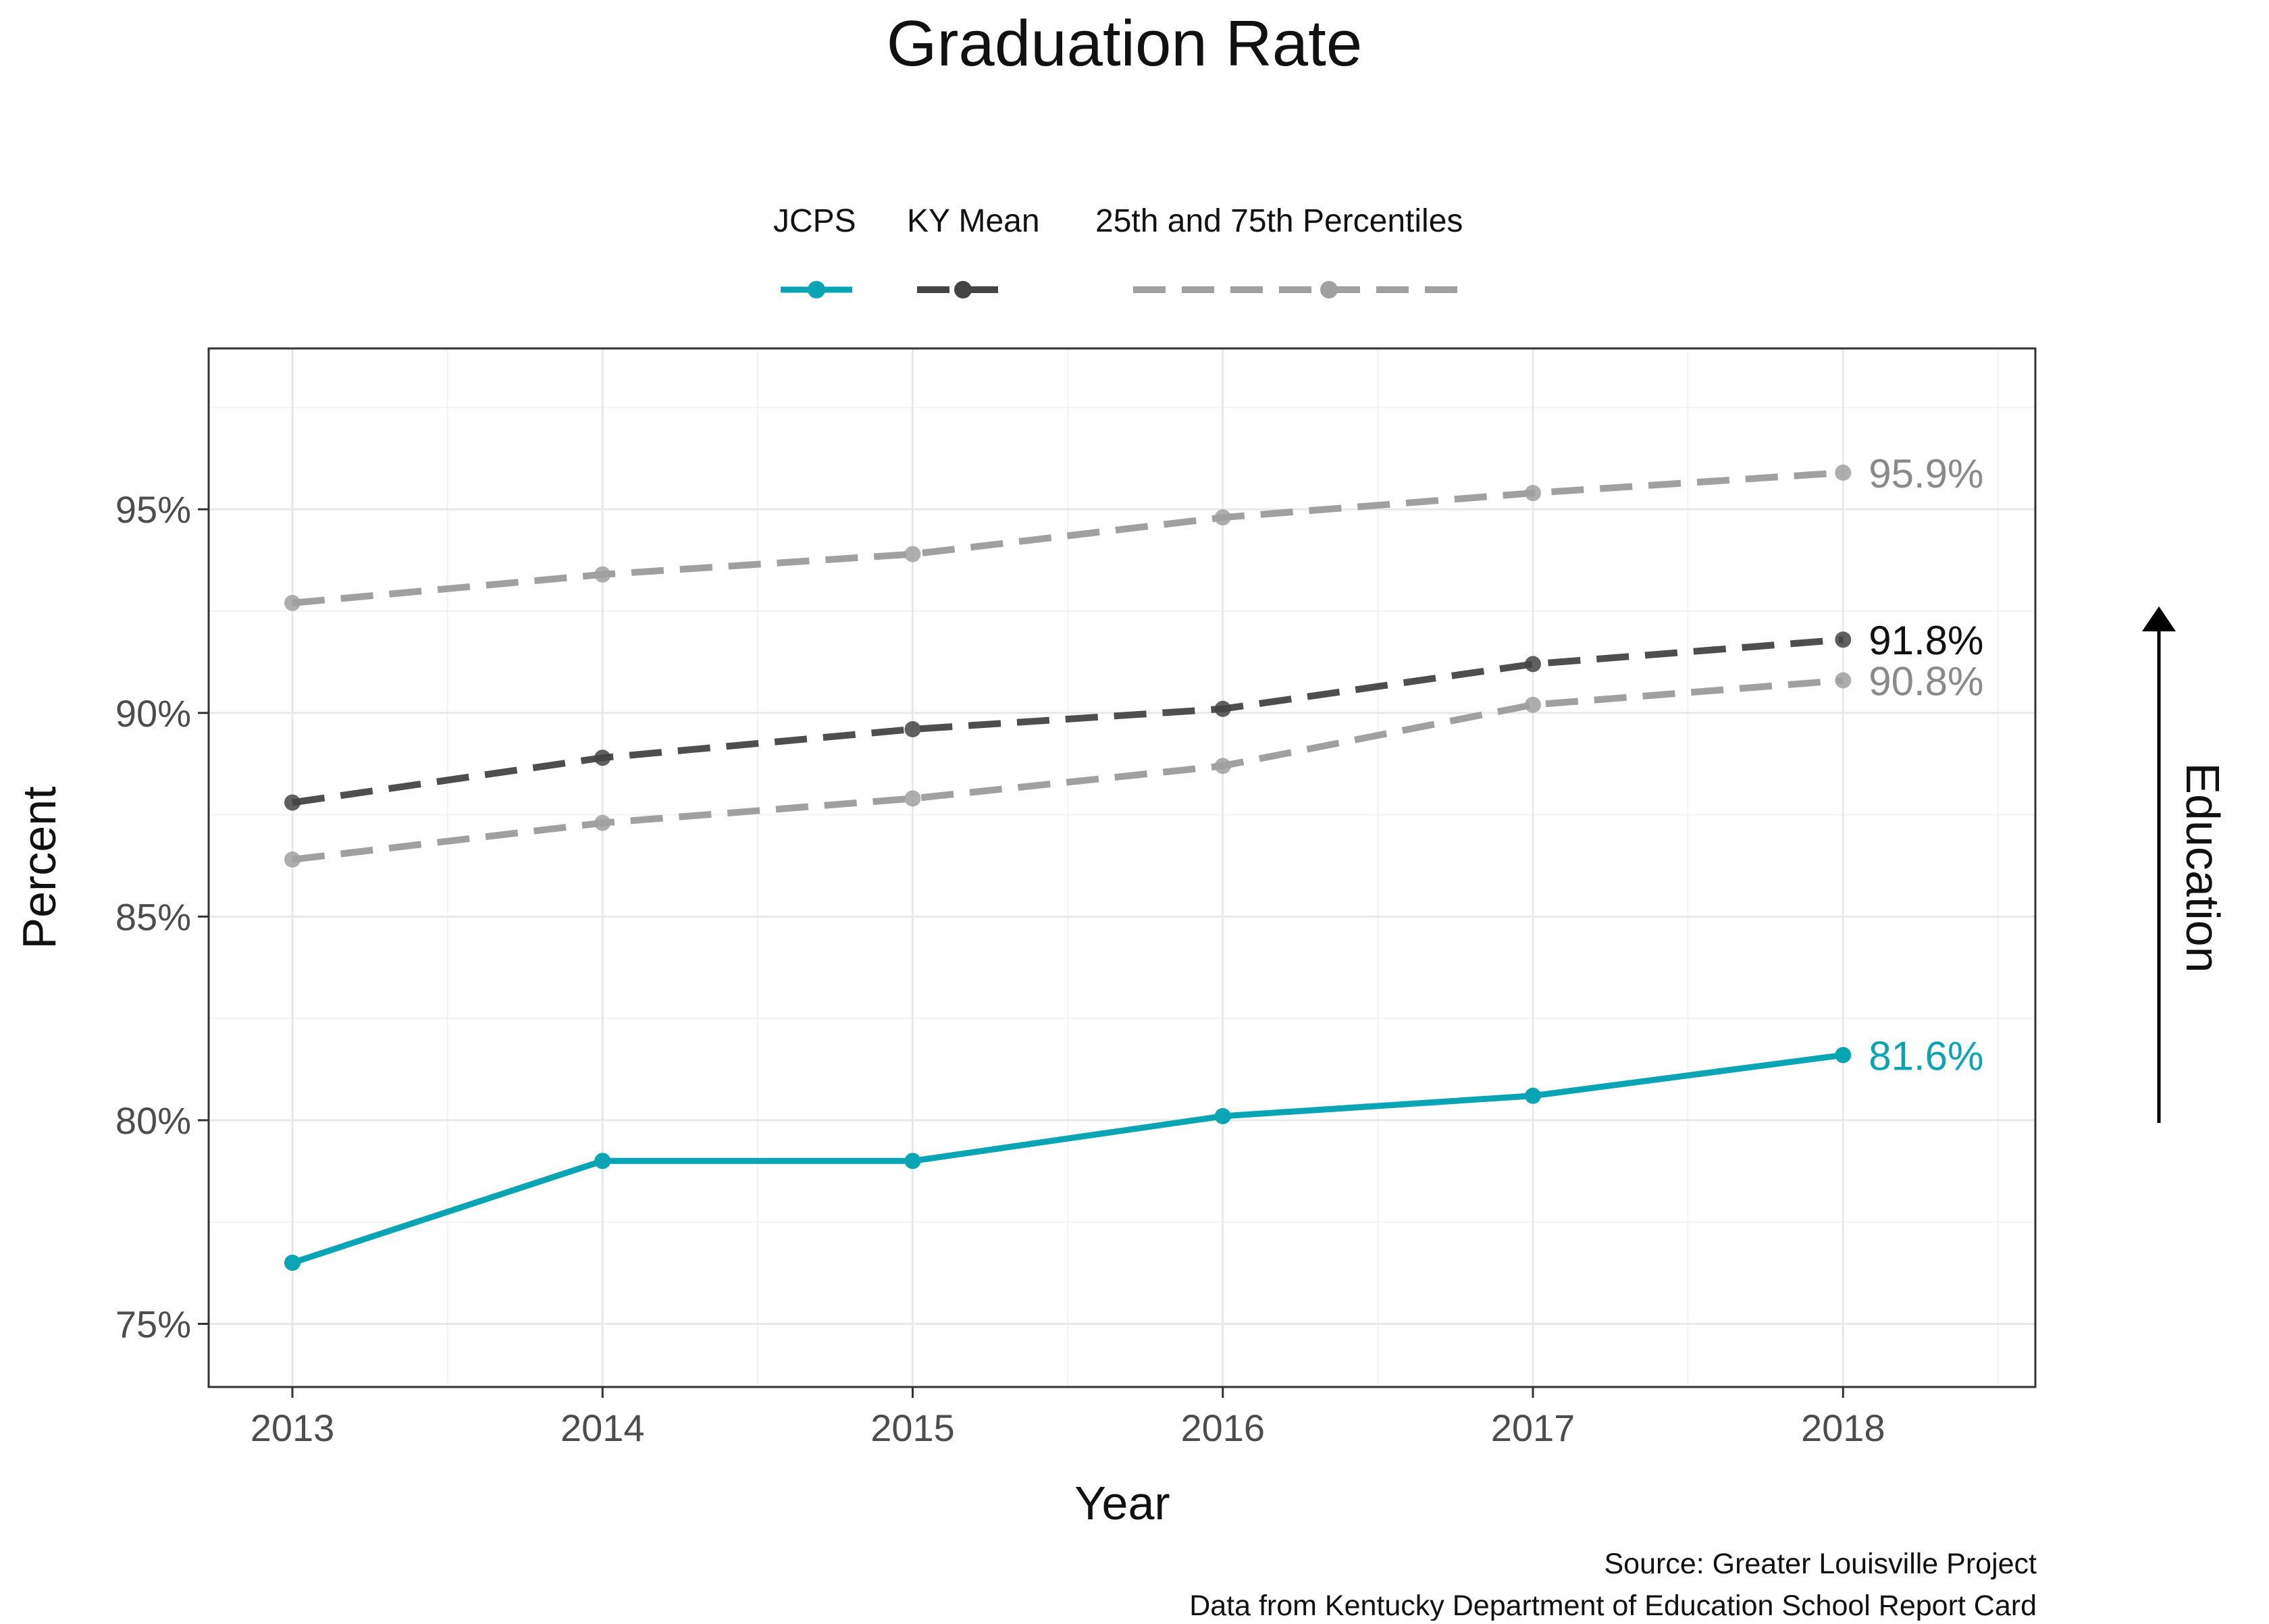 The image size is (2269, 1624). I want to click on y-tick-label: 75%, so click(153, 1325).